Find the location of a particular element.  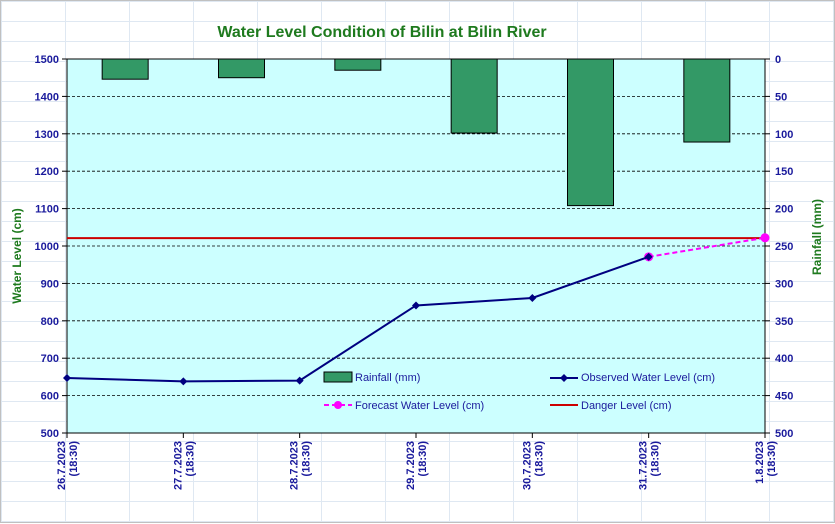

x-tick-label: 1.8.2023(18:30) is located at coordinates (766, 462).